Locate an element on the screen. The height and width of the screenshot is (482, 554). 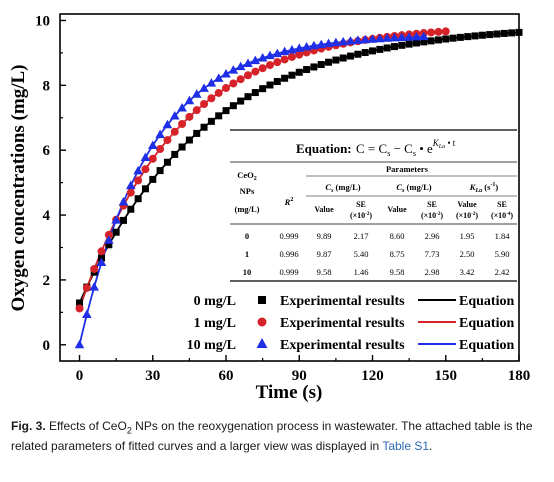
table-row: 0 0.999 9.89 2.17 8.60 2.96 1.95 1.84 is located at coordinates (377, 236).